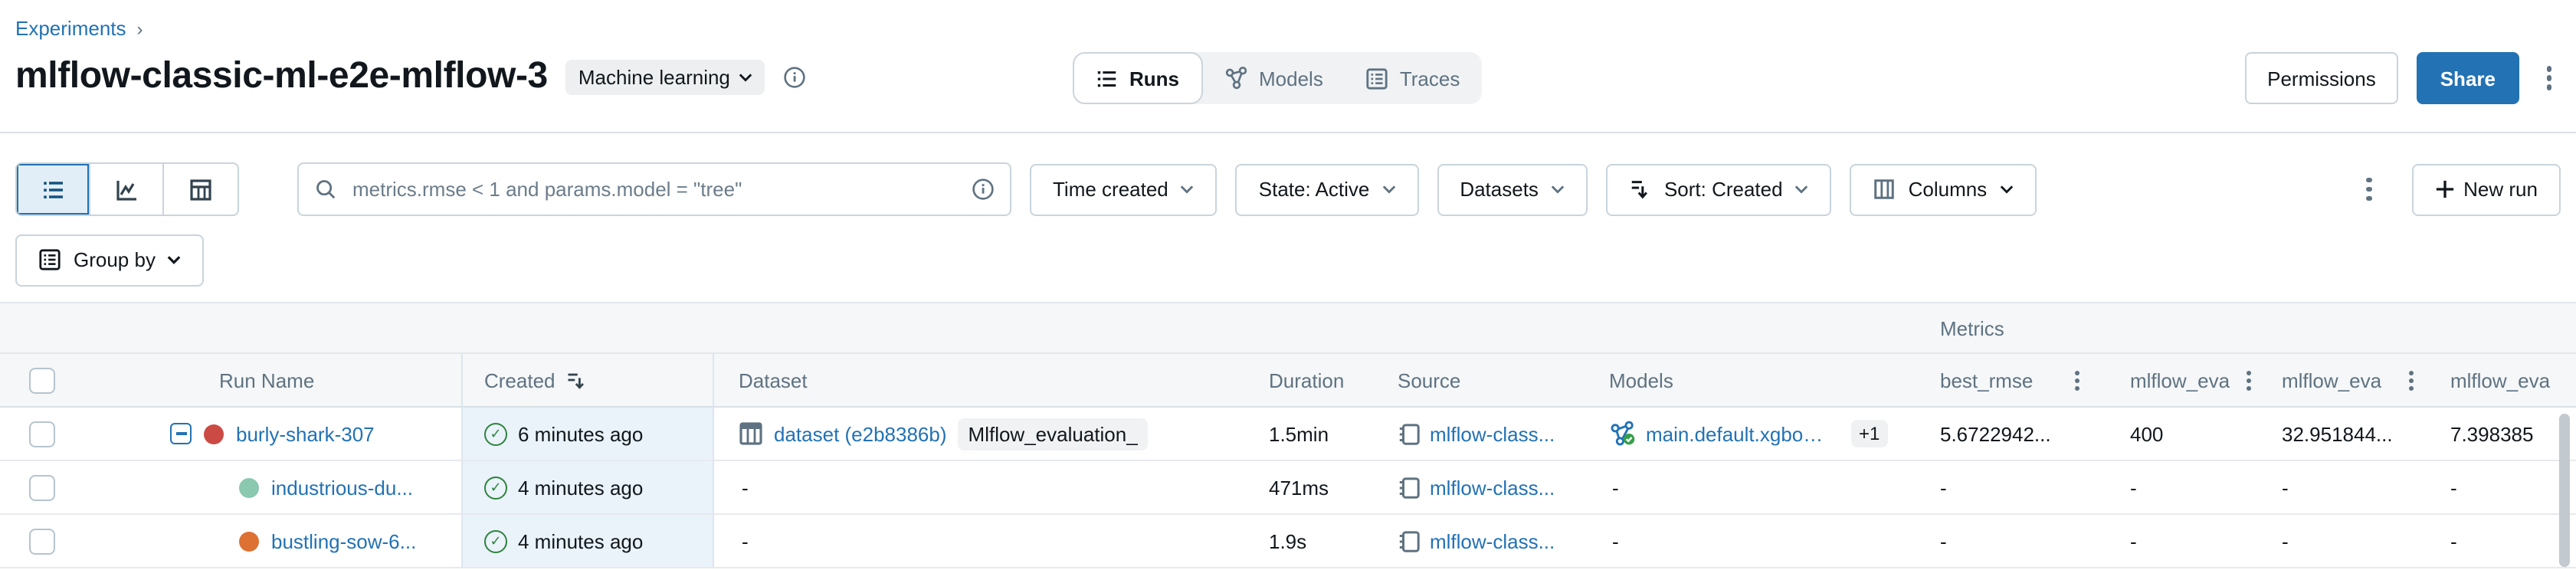 This screenshot has height=570, width=2576. I want to click on tab-runs: Runs, so click(1137, 78).